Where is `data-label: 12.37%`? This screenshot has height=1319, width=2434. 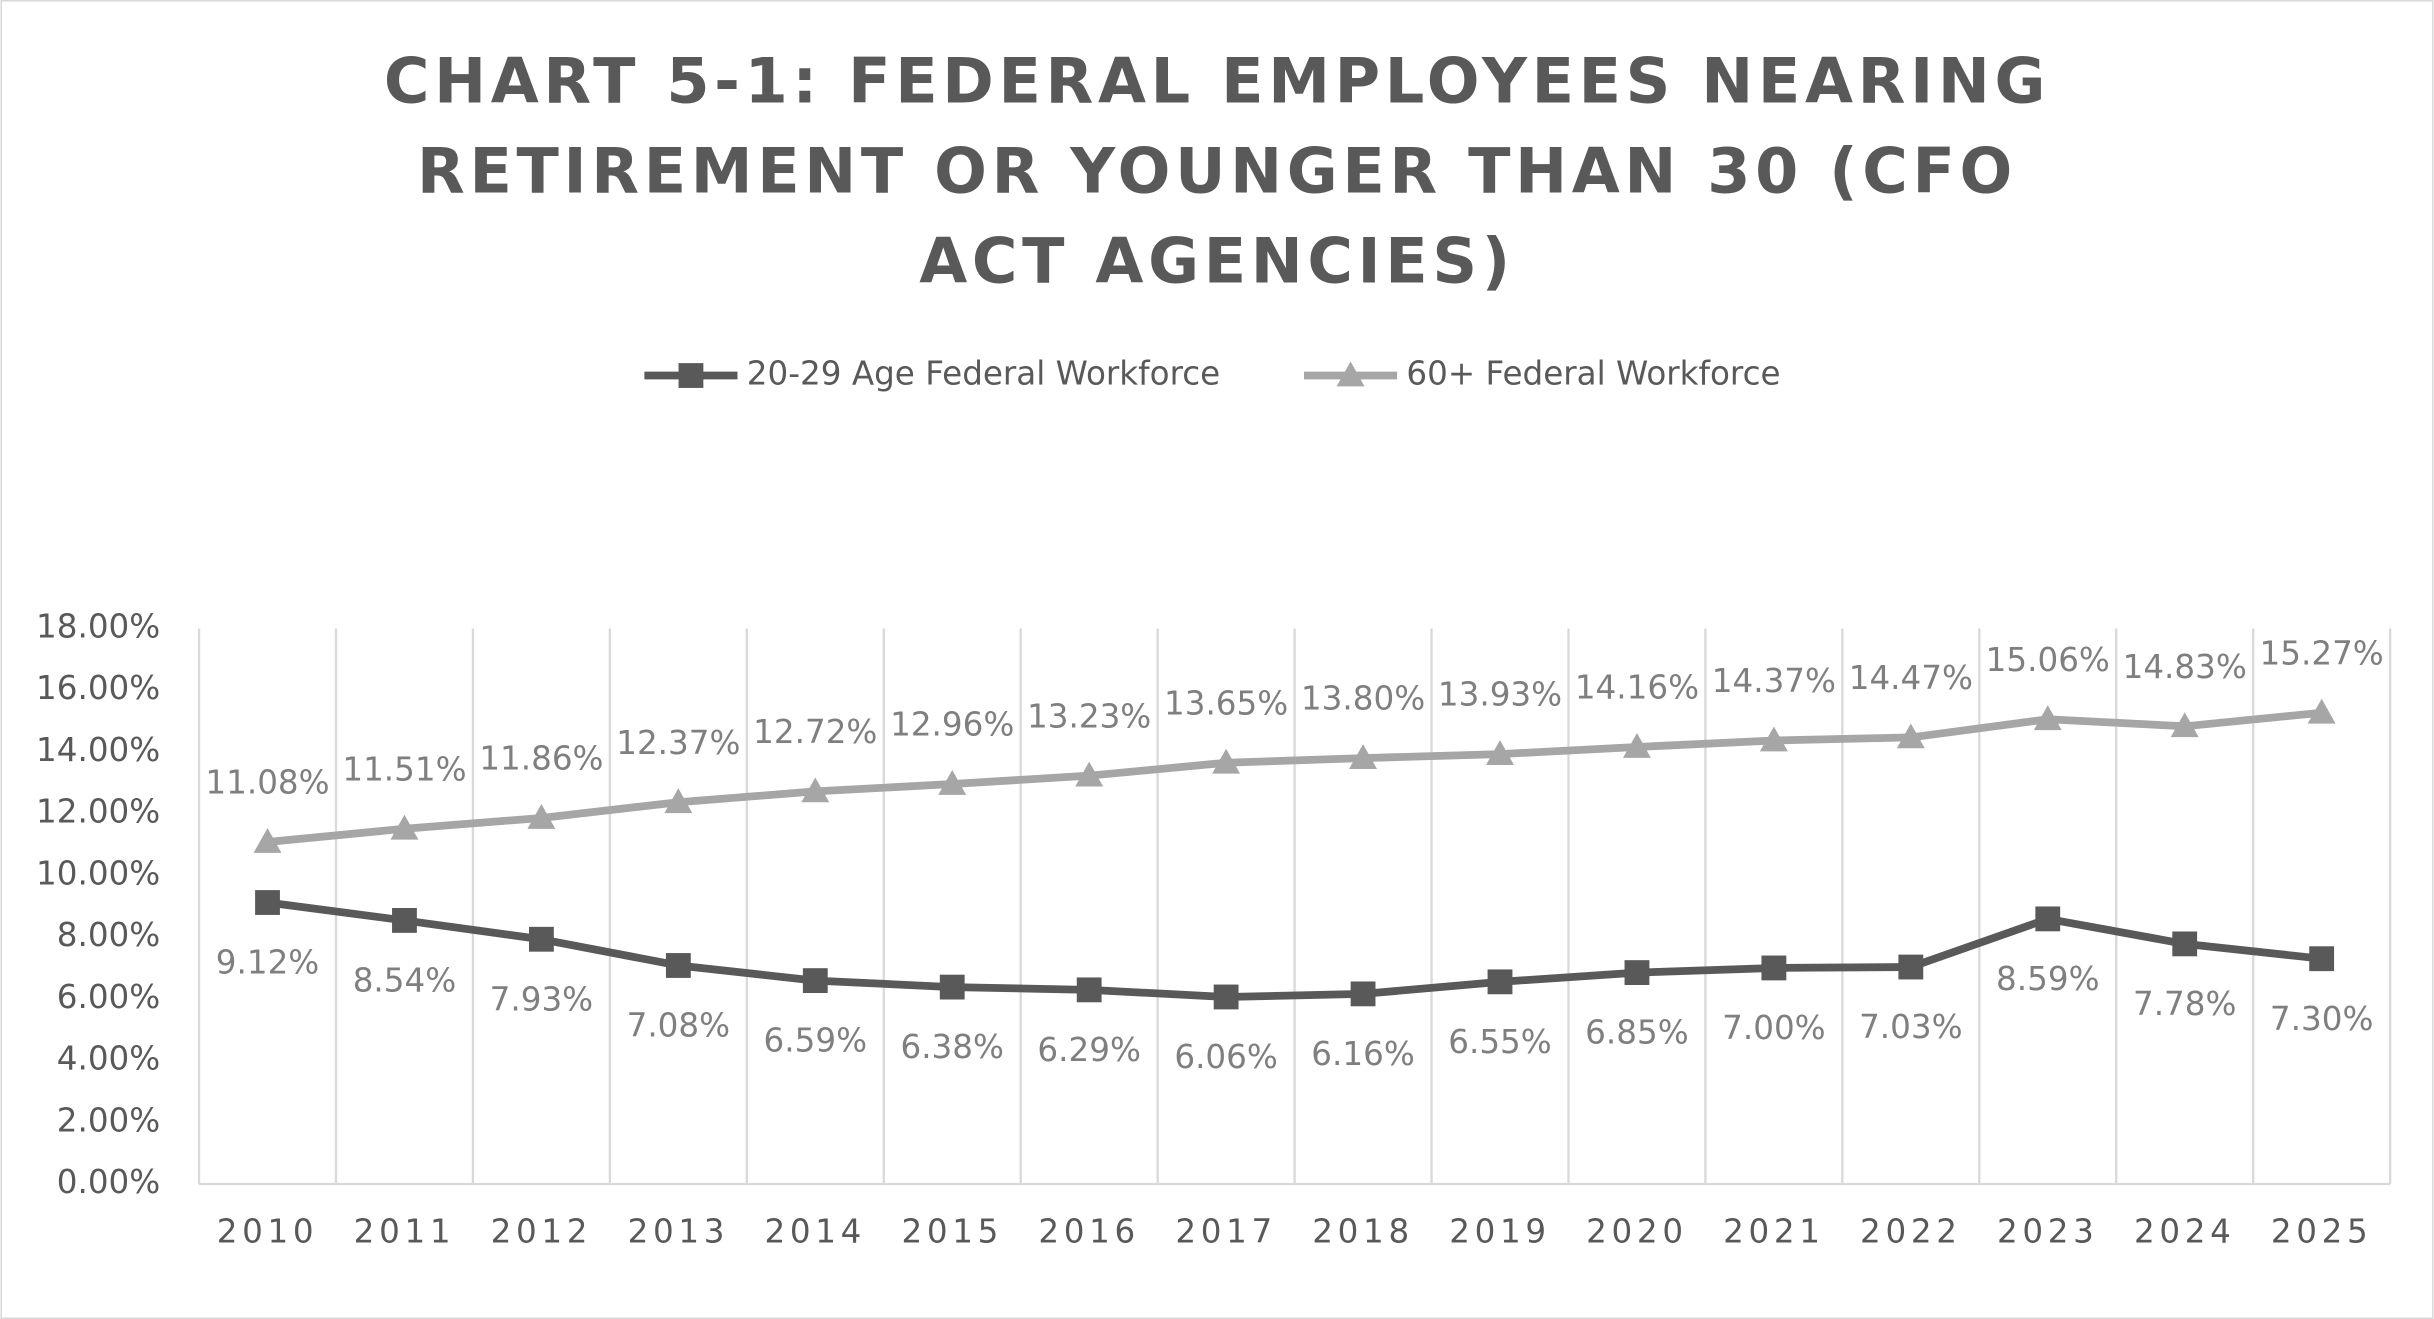 data-label: 12.37% is located at coordinates (678, 743).